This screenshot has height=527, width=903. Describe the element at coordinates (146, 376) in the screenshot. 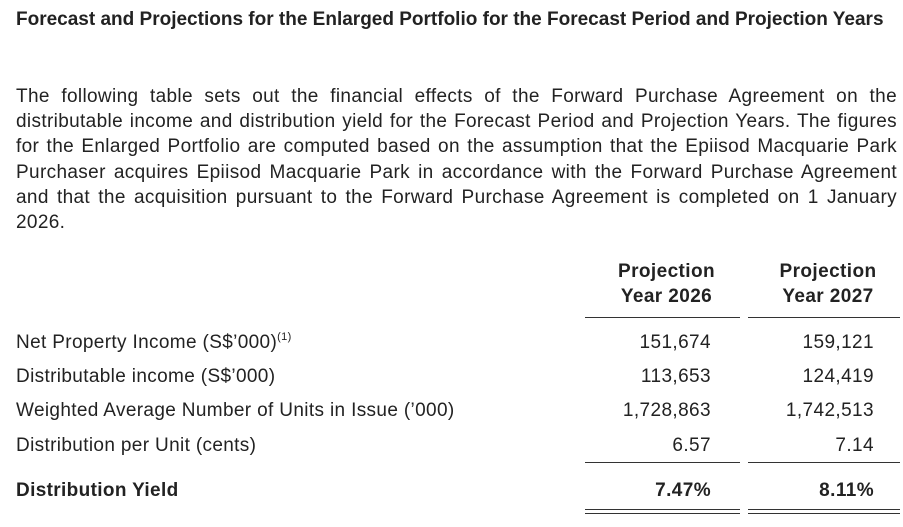

I see `row-label-distributable-income: Distributable income (S$’000)` at that location.